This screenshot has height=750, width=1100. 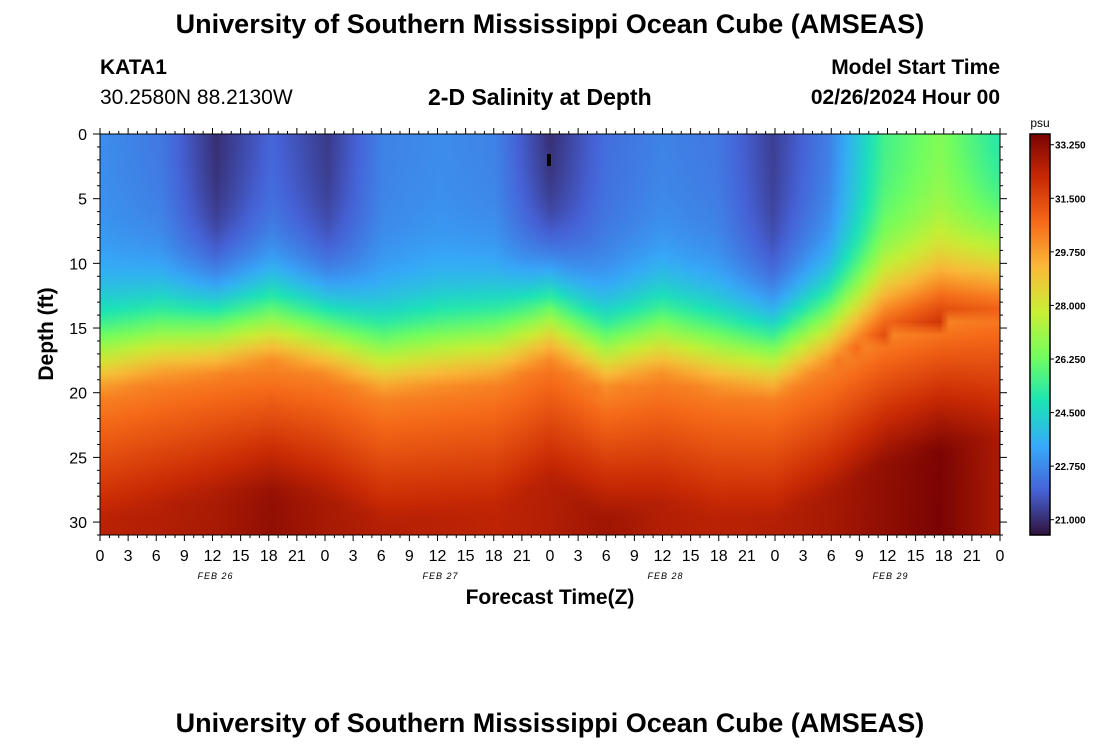 I want to click on date-label: FEB 29, so click(x=890, y=576).